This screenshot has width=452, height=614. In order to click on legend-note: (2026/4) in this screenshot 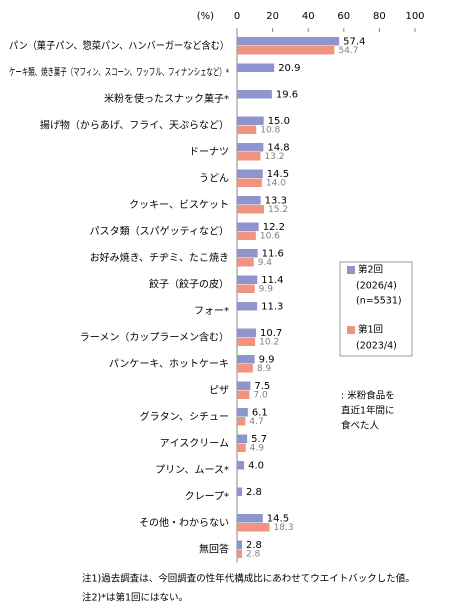, I will do `click(376, 286)`.